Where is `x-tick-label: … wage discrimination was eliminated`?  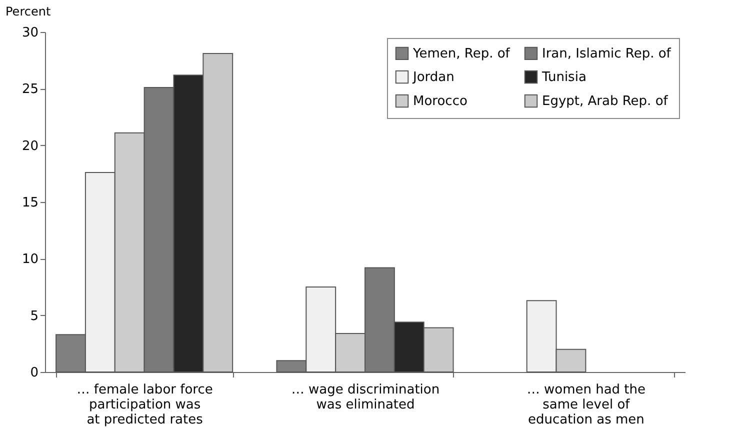 x-tick-label: … wage discrimination was eliminated is located at coordinates (365, 397).